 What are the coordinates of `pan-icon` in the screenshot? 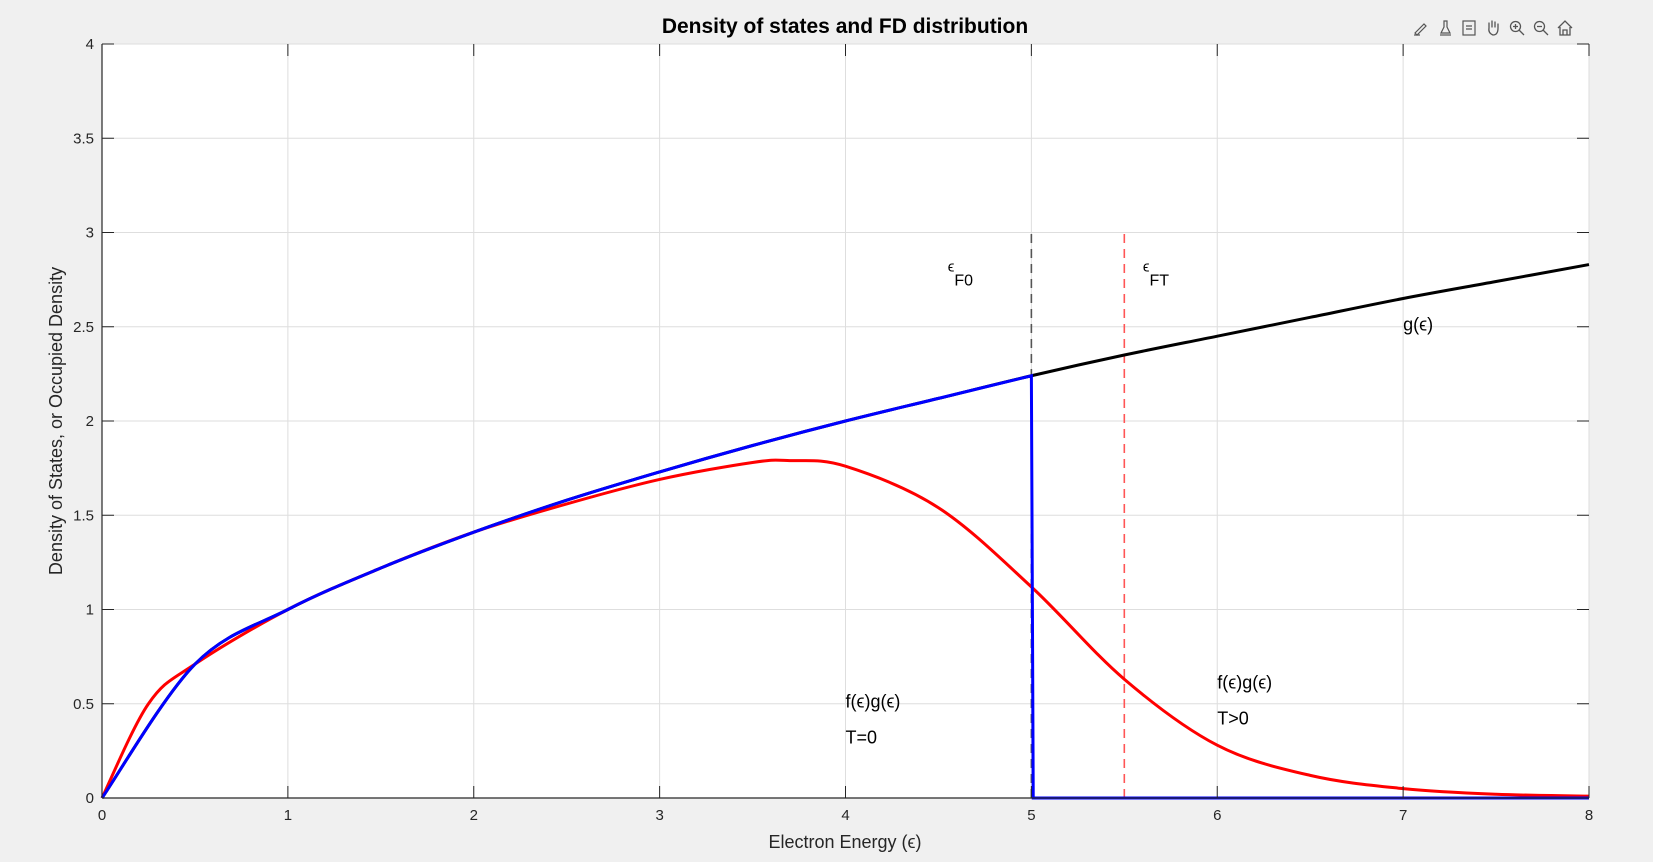 It's located at (1493, 28).